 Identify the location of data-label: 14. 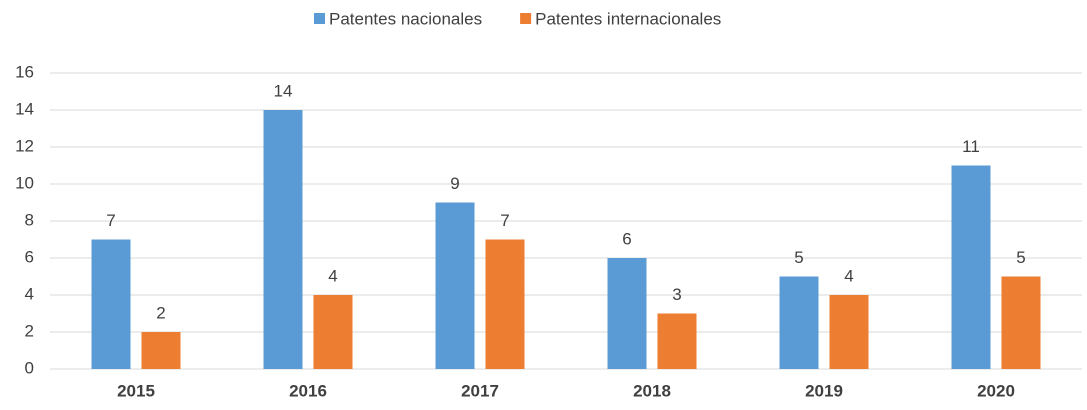
(283, 90).